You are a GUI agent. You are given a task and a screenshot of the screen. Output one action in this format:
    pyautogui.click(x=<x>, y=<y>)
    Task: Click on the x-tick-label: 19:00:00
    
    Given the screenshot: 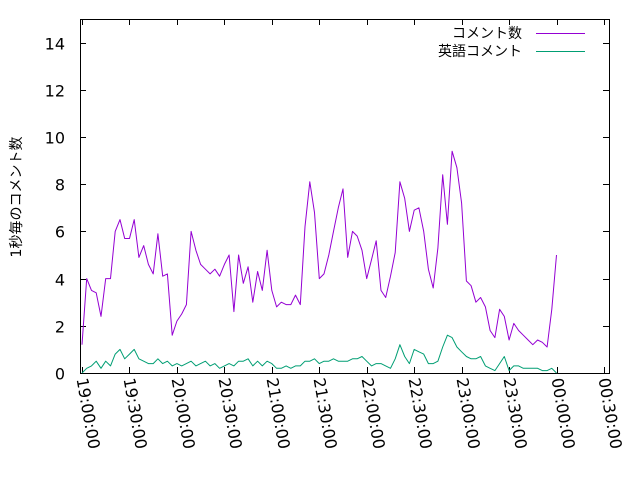 What is the action you would take?
    pyautogui.click(x=88, y=413)
    